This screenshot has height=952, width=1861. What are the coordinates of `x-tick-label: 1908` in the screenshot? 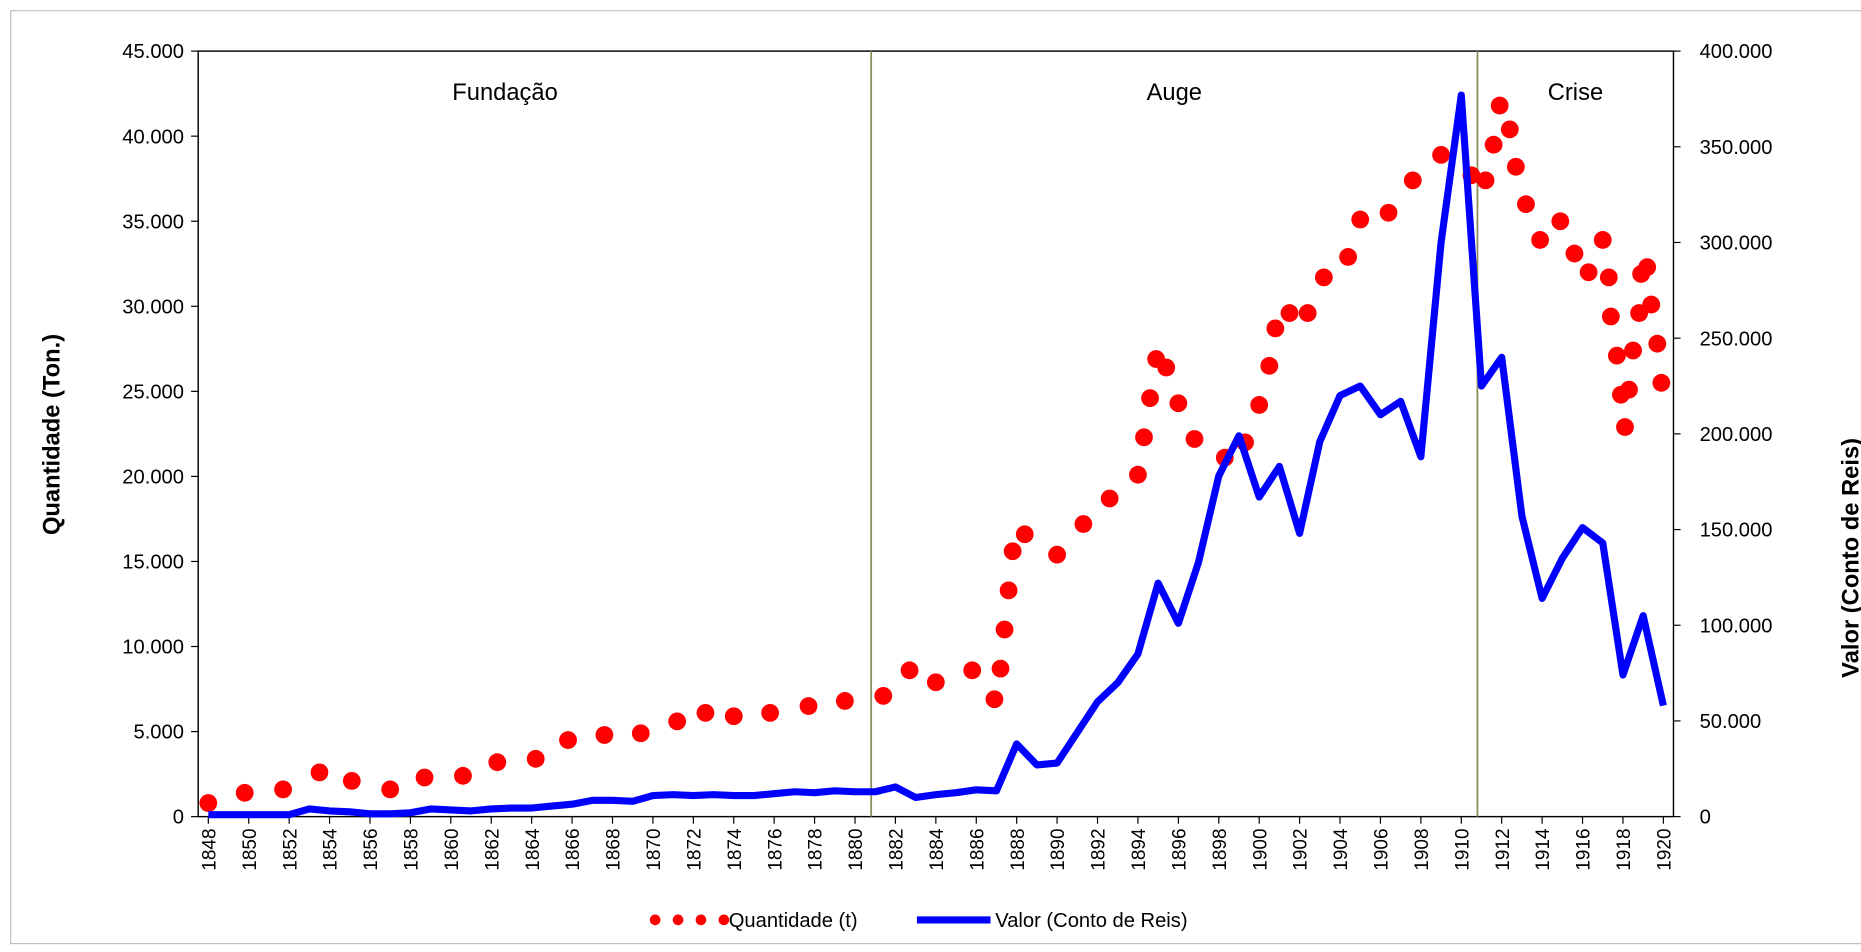 It's located at (1422, 849).